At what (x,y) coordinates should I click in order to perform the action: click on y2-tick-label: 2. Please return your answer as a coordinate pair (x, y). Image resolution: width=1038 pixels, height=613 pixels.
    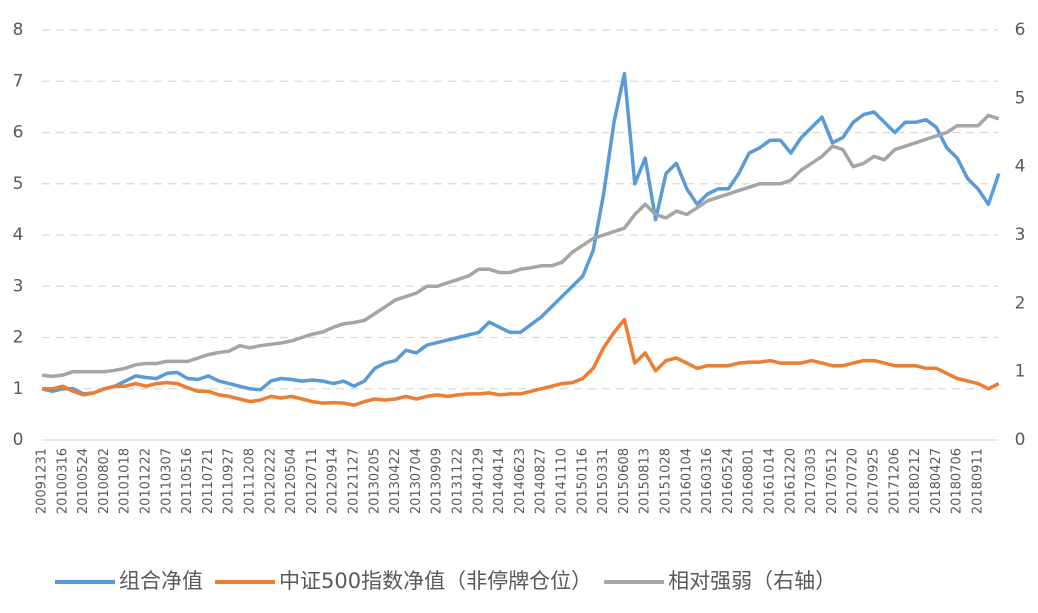
    Looking at the image, I should click on (1020, 303).